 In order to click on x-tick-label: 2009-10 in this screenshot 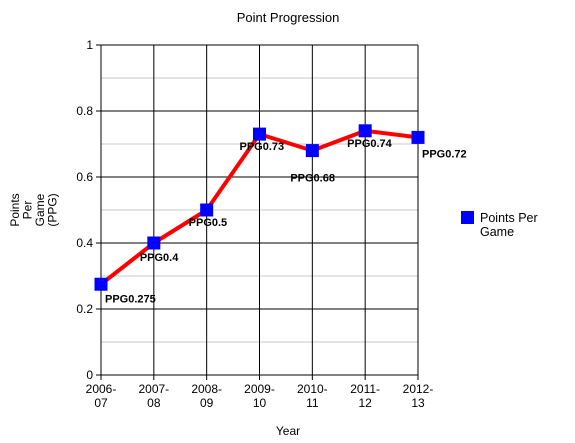, I will do `click(259, 396)`.